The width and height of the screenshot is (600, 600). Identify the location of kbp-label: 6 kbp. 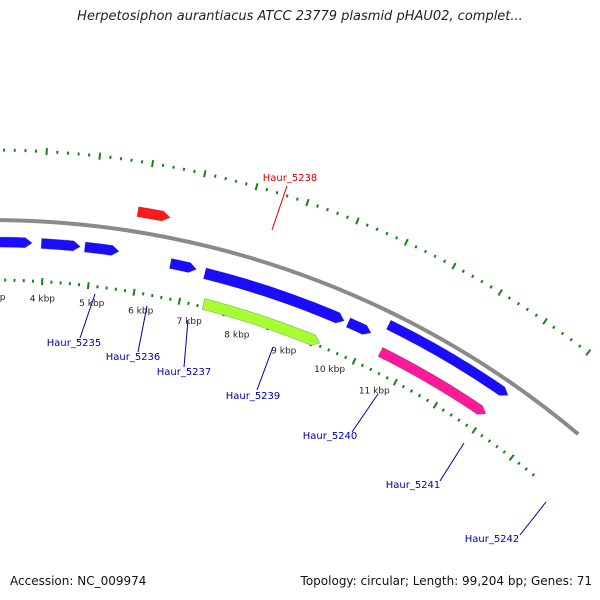
(141, 312).